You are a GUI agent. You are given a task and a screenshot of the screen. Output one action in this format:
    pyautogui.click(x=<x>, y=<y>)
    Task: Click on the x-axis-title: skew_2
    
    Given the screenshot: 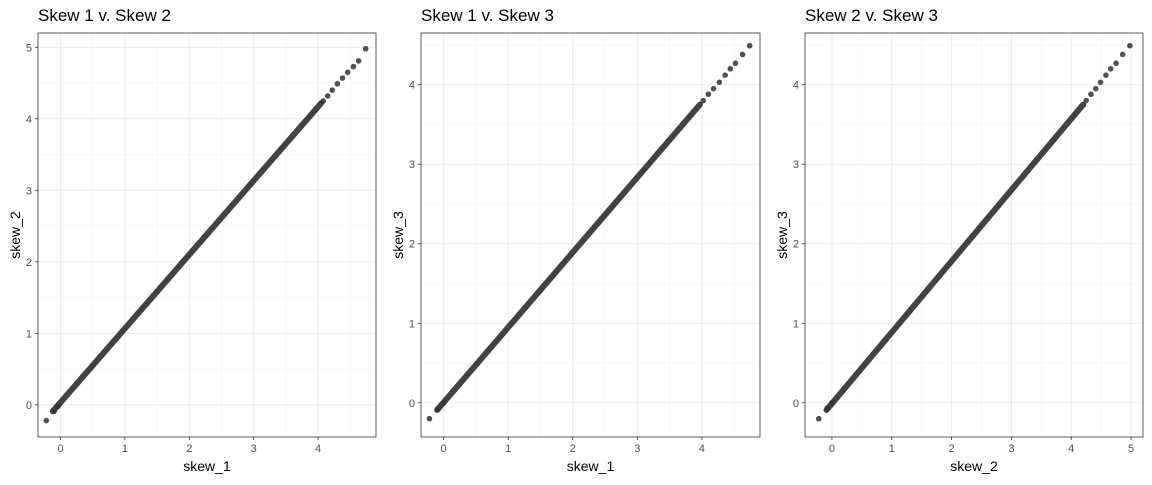 What is the action you would take?
    pyautogui.click(x=974, y=466)
    